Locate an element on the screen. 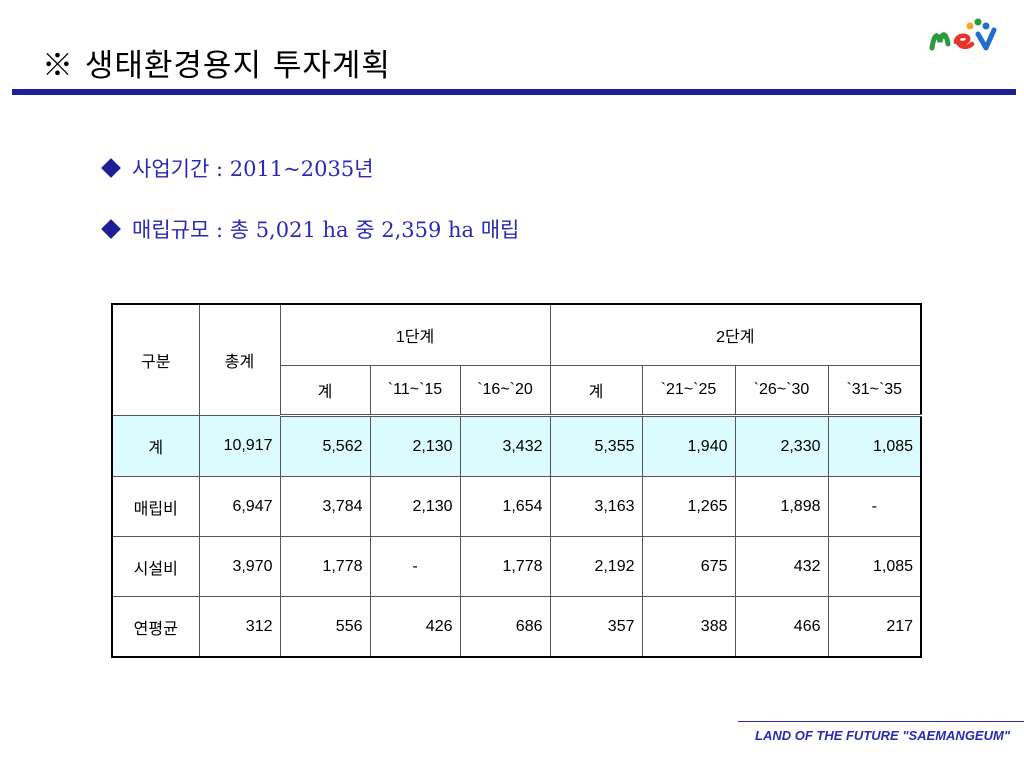 Image resolution: width=1024 pixels, height=768 pixels. bullet-item-period: 사업기간 : 2011~2035년 is located at coordinates (309, 168).